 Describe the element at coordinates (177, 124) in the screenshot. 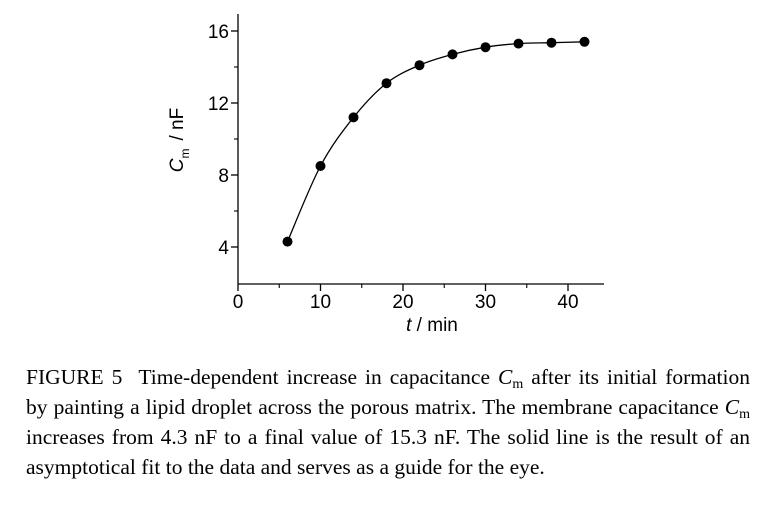

I see `y-axis-unit: / nF` at that location.